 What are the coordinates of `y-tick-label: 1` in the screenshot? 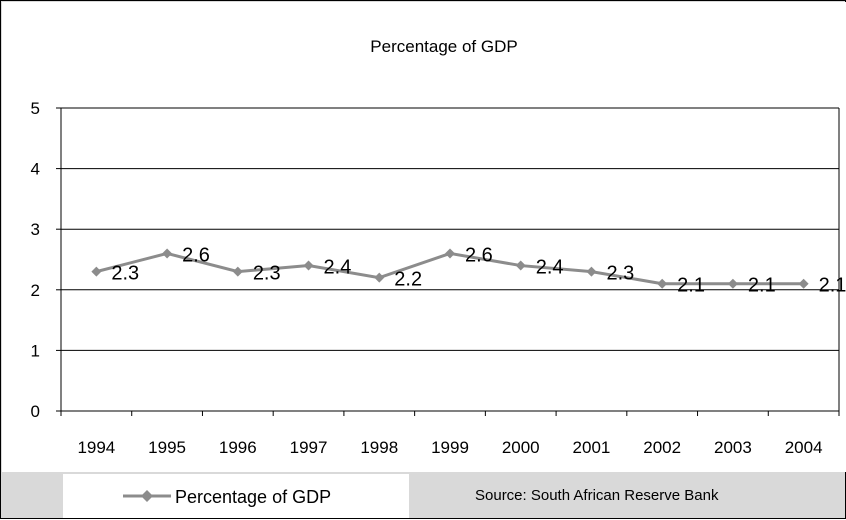 It's located at (35, 350).